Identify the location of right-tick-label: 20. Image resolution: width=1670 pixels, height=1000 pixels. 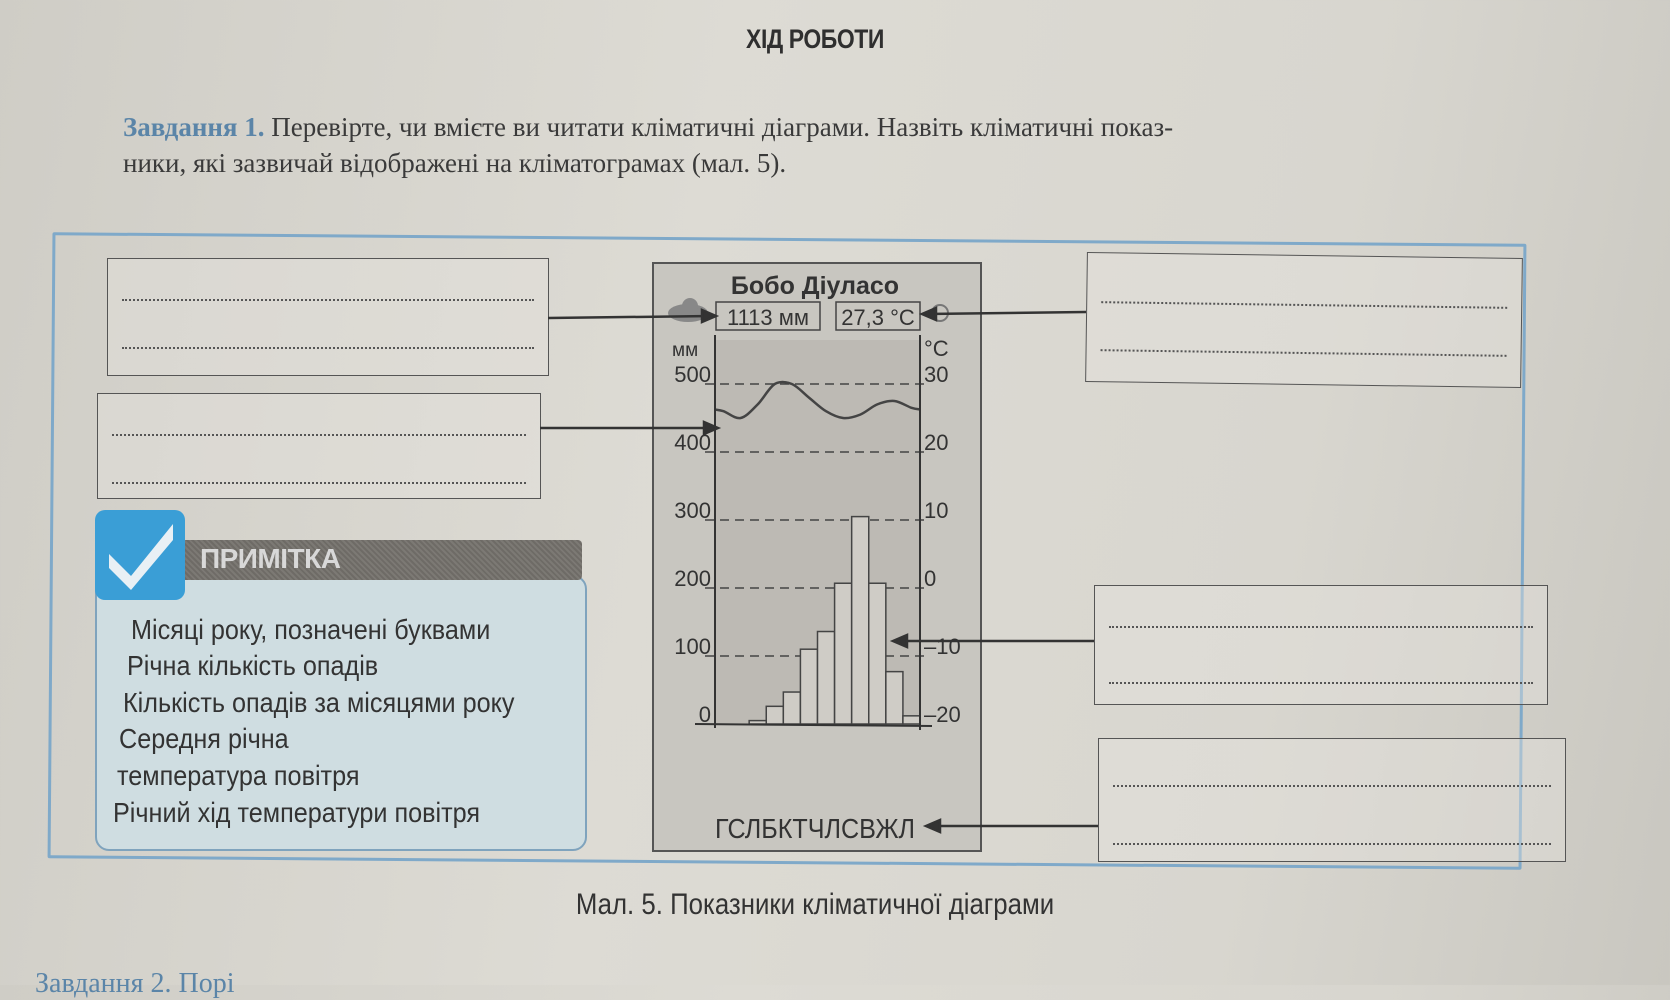
(936, 442).